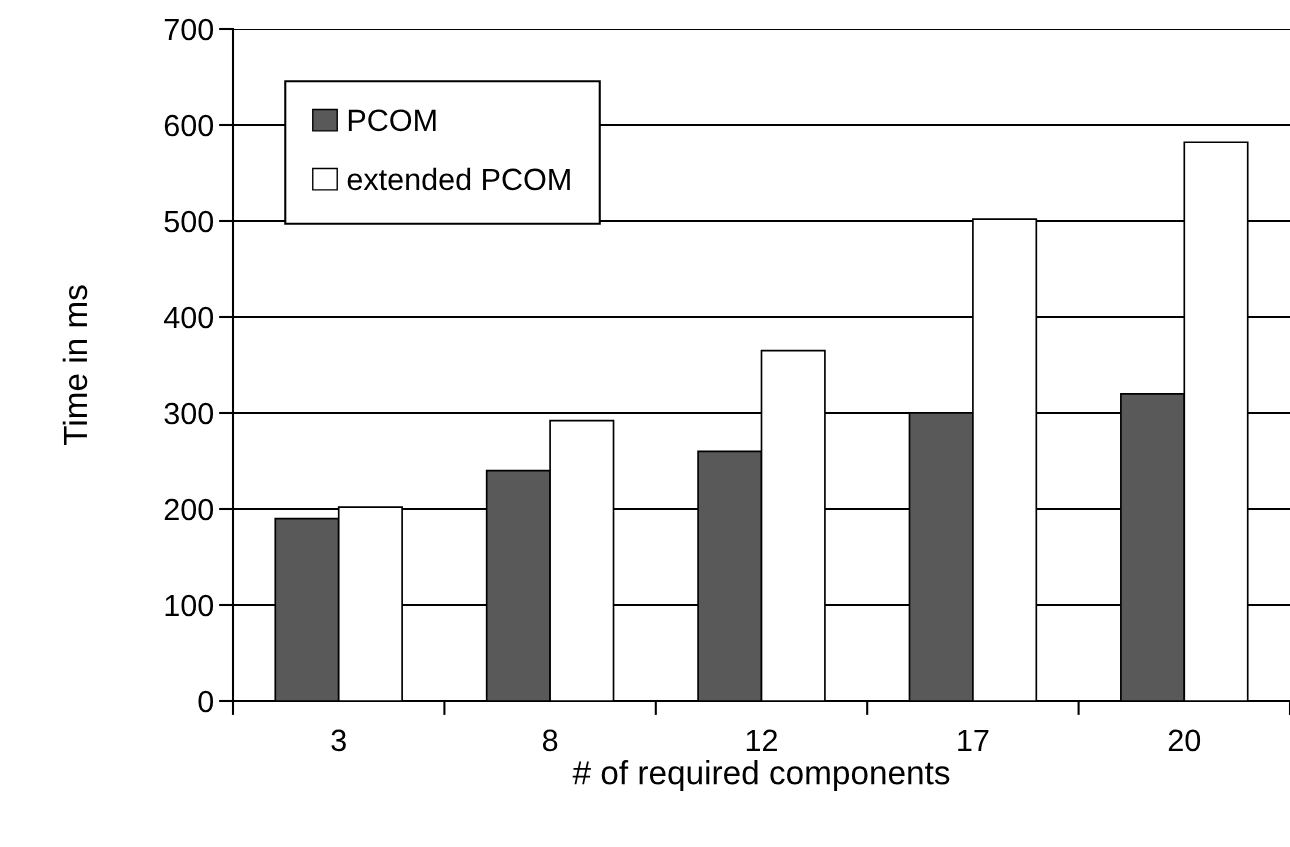  I want to click on x-tick-label: 17, so click(973, 740).